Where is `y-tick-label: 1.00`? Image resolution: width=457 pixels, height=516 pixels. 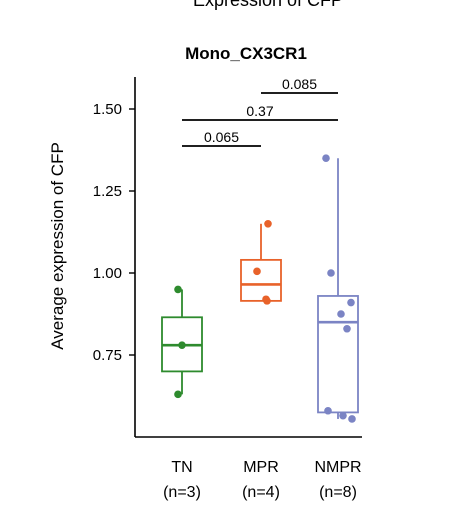
y-tick-label: 1.00 is located at coordinates (107, 273).